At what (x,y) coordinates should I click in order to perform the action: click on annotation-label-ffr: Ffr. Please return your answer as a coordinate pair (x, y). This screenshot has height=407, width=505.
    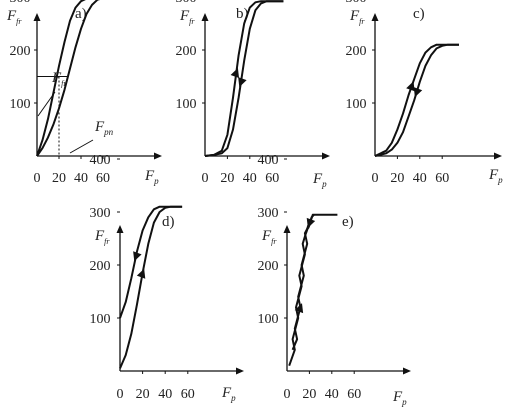
    Looking at the image, I should click on (59, 79).